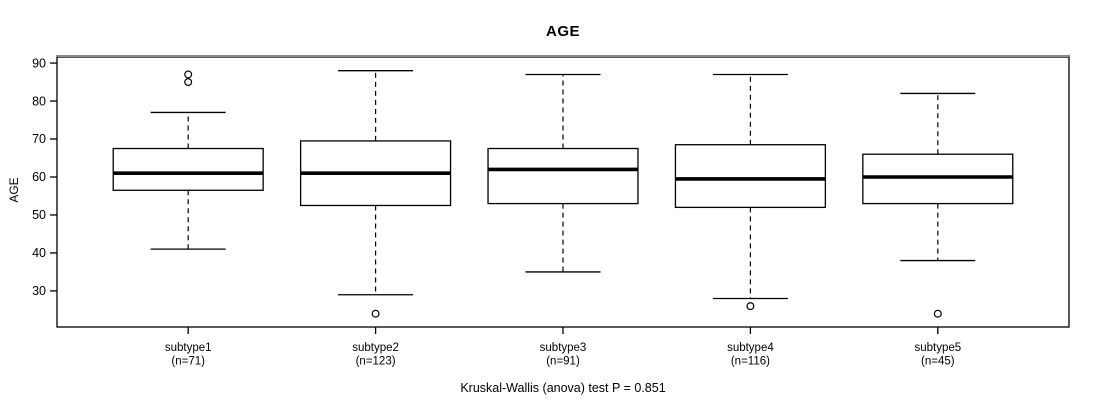 Image resolution: width=1100 pixels, height=400 pixels. What do you see at coordinates (938, 362) in the screenshot?
I see `category-sublabel: (n=45)` at bounding box center [938, 362].